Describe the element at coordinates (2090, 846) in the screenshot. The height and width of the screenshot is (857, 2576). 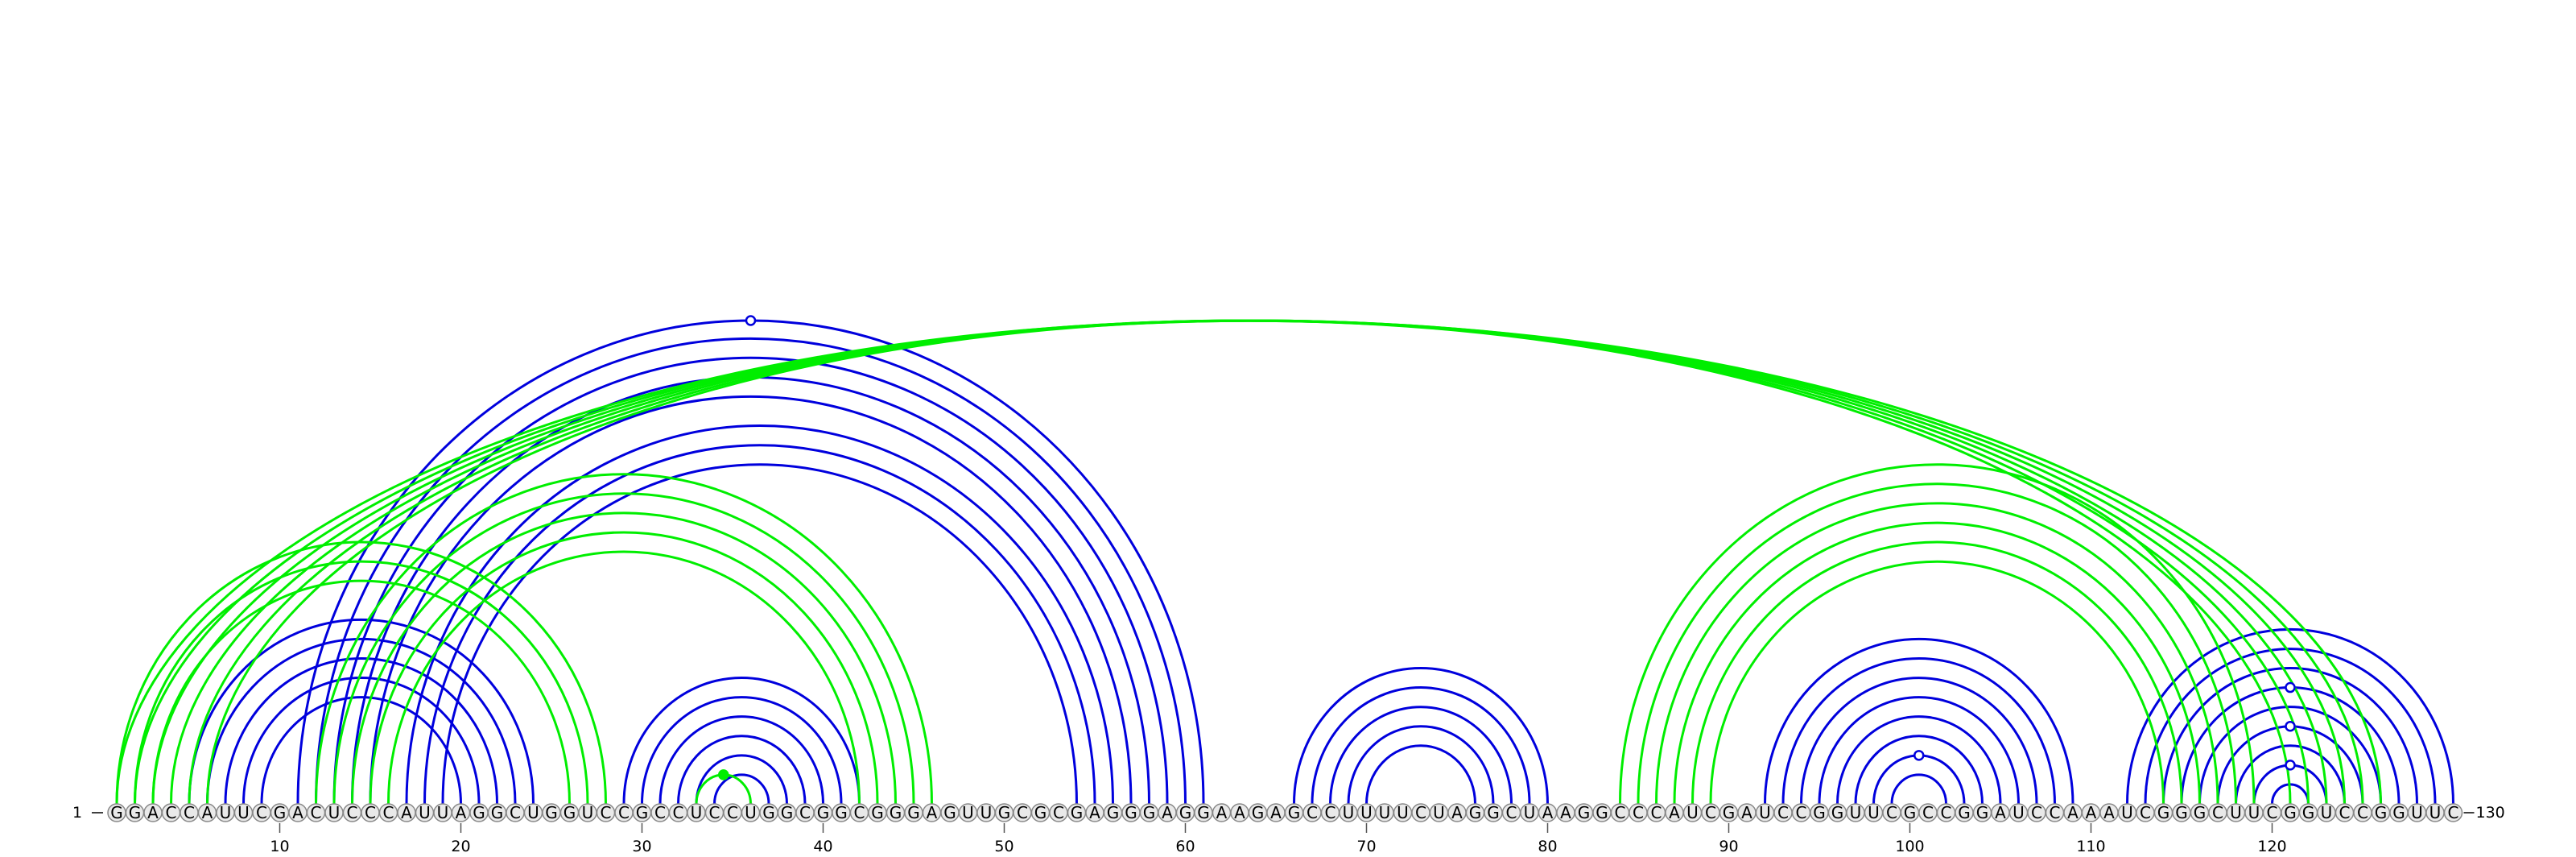
I see `tick-label: 110` at that location.